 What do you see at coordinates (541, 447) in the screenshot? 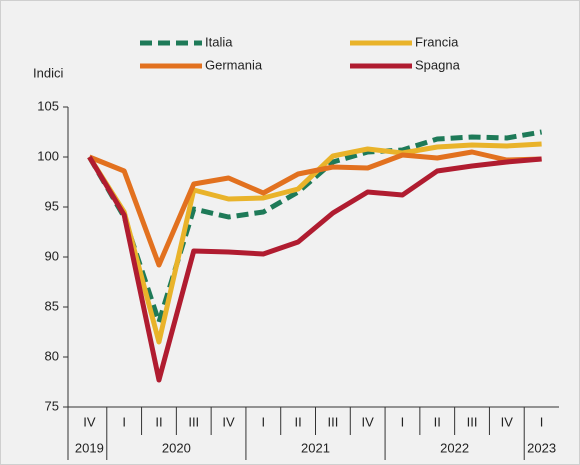
I see `year-label: 2023` at bounding box center [541, 447].